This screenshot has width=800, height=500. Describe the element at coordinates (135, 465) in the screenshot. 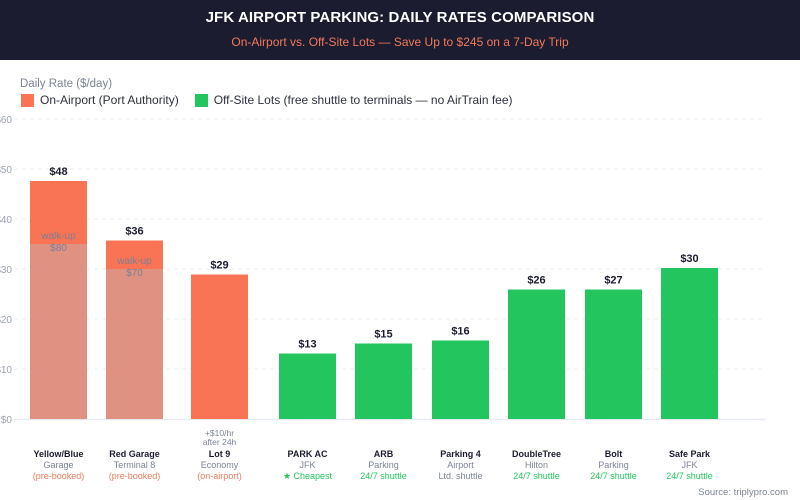

I see `x-tick-sublabel: Terminal 8` at that location.